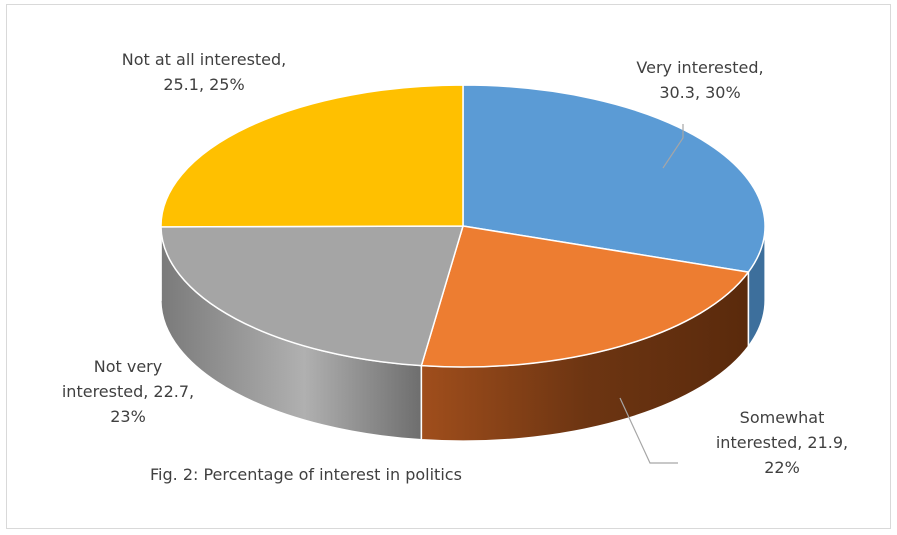 The height and width of the screenshot is (535, 897). I want to click on pie-slice-very-interested, so click(614, 178).